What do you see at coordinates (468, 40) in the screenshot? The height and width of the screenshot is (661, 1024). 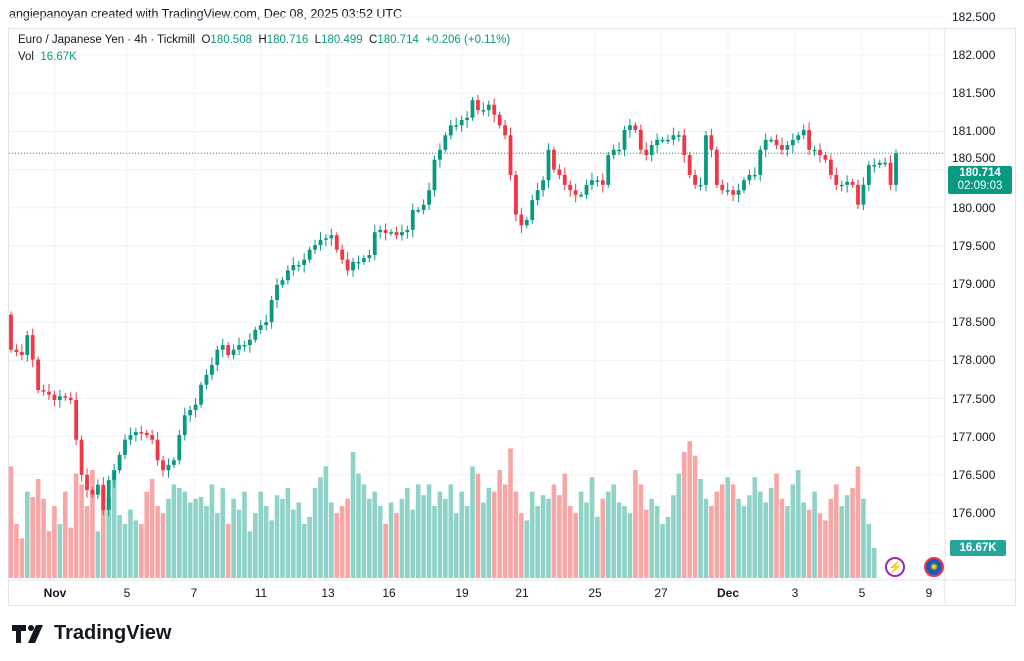 I see `change-value: +0.206 (+0.11%)` at bounding box center [468, 40].